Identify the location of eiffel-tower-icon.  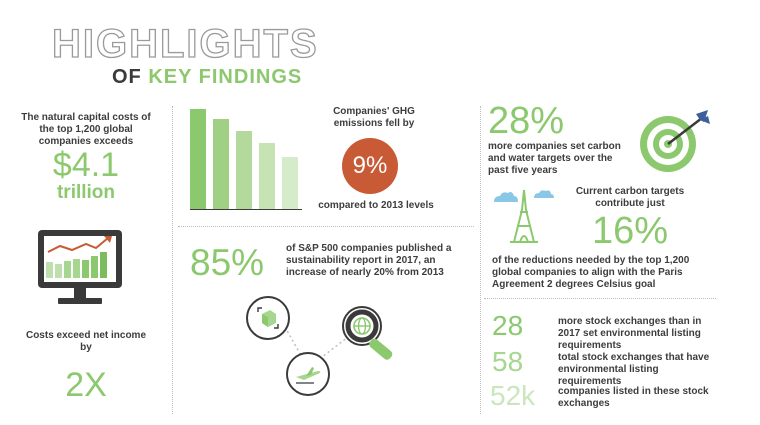
(524, 216).